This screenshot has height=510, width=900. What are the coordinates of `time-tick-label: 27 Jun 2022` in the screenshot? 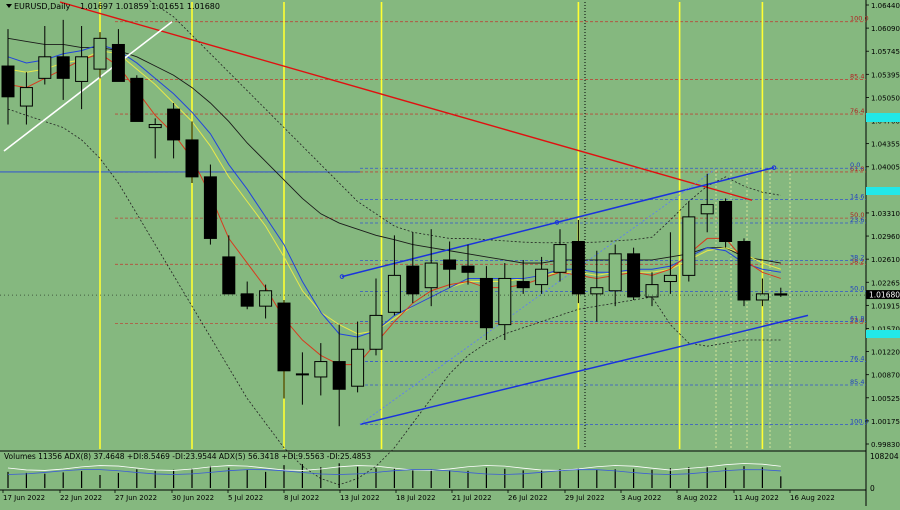 It's located at (136, 498).